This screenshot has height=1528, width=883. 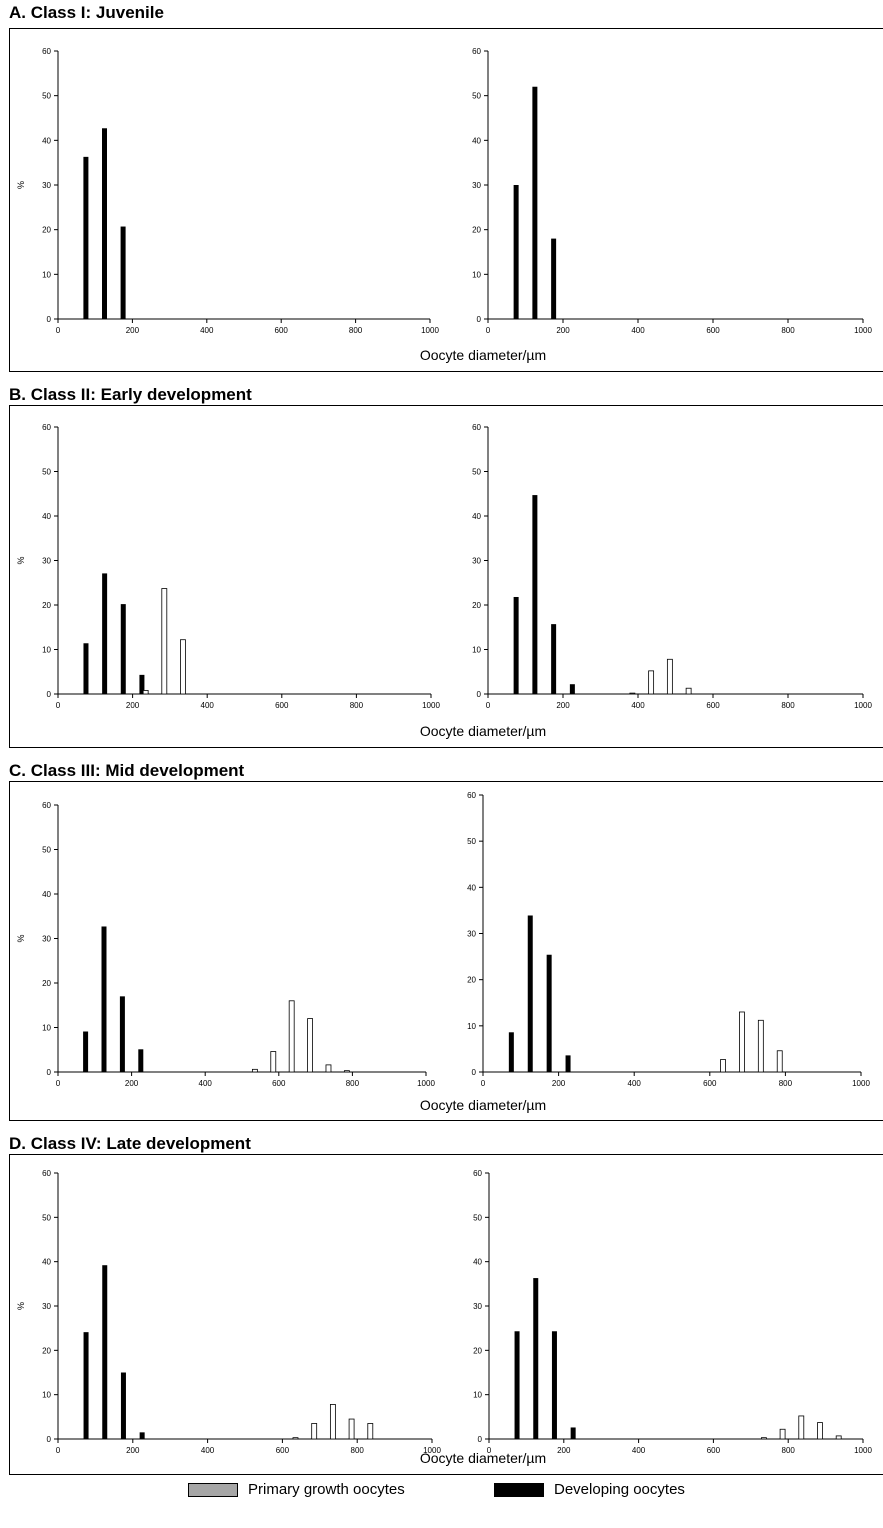 I want to click on panel-d-title: D. Class IV: Late development, so click(x=130, y=1143).